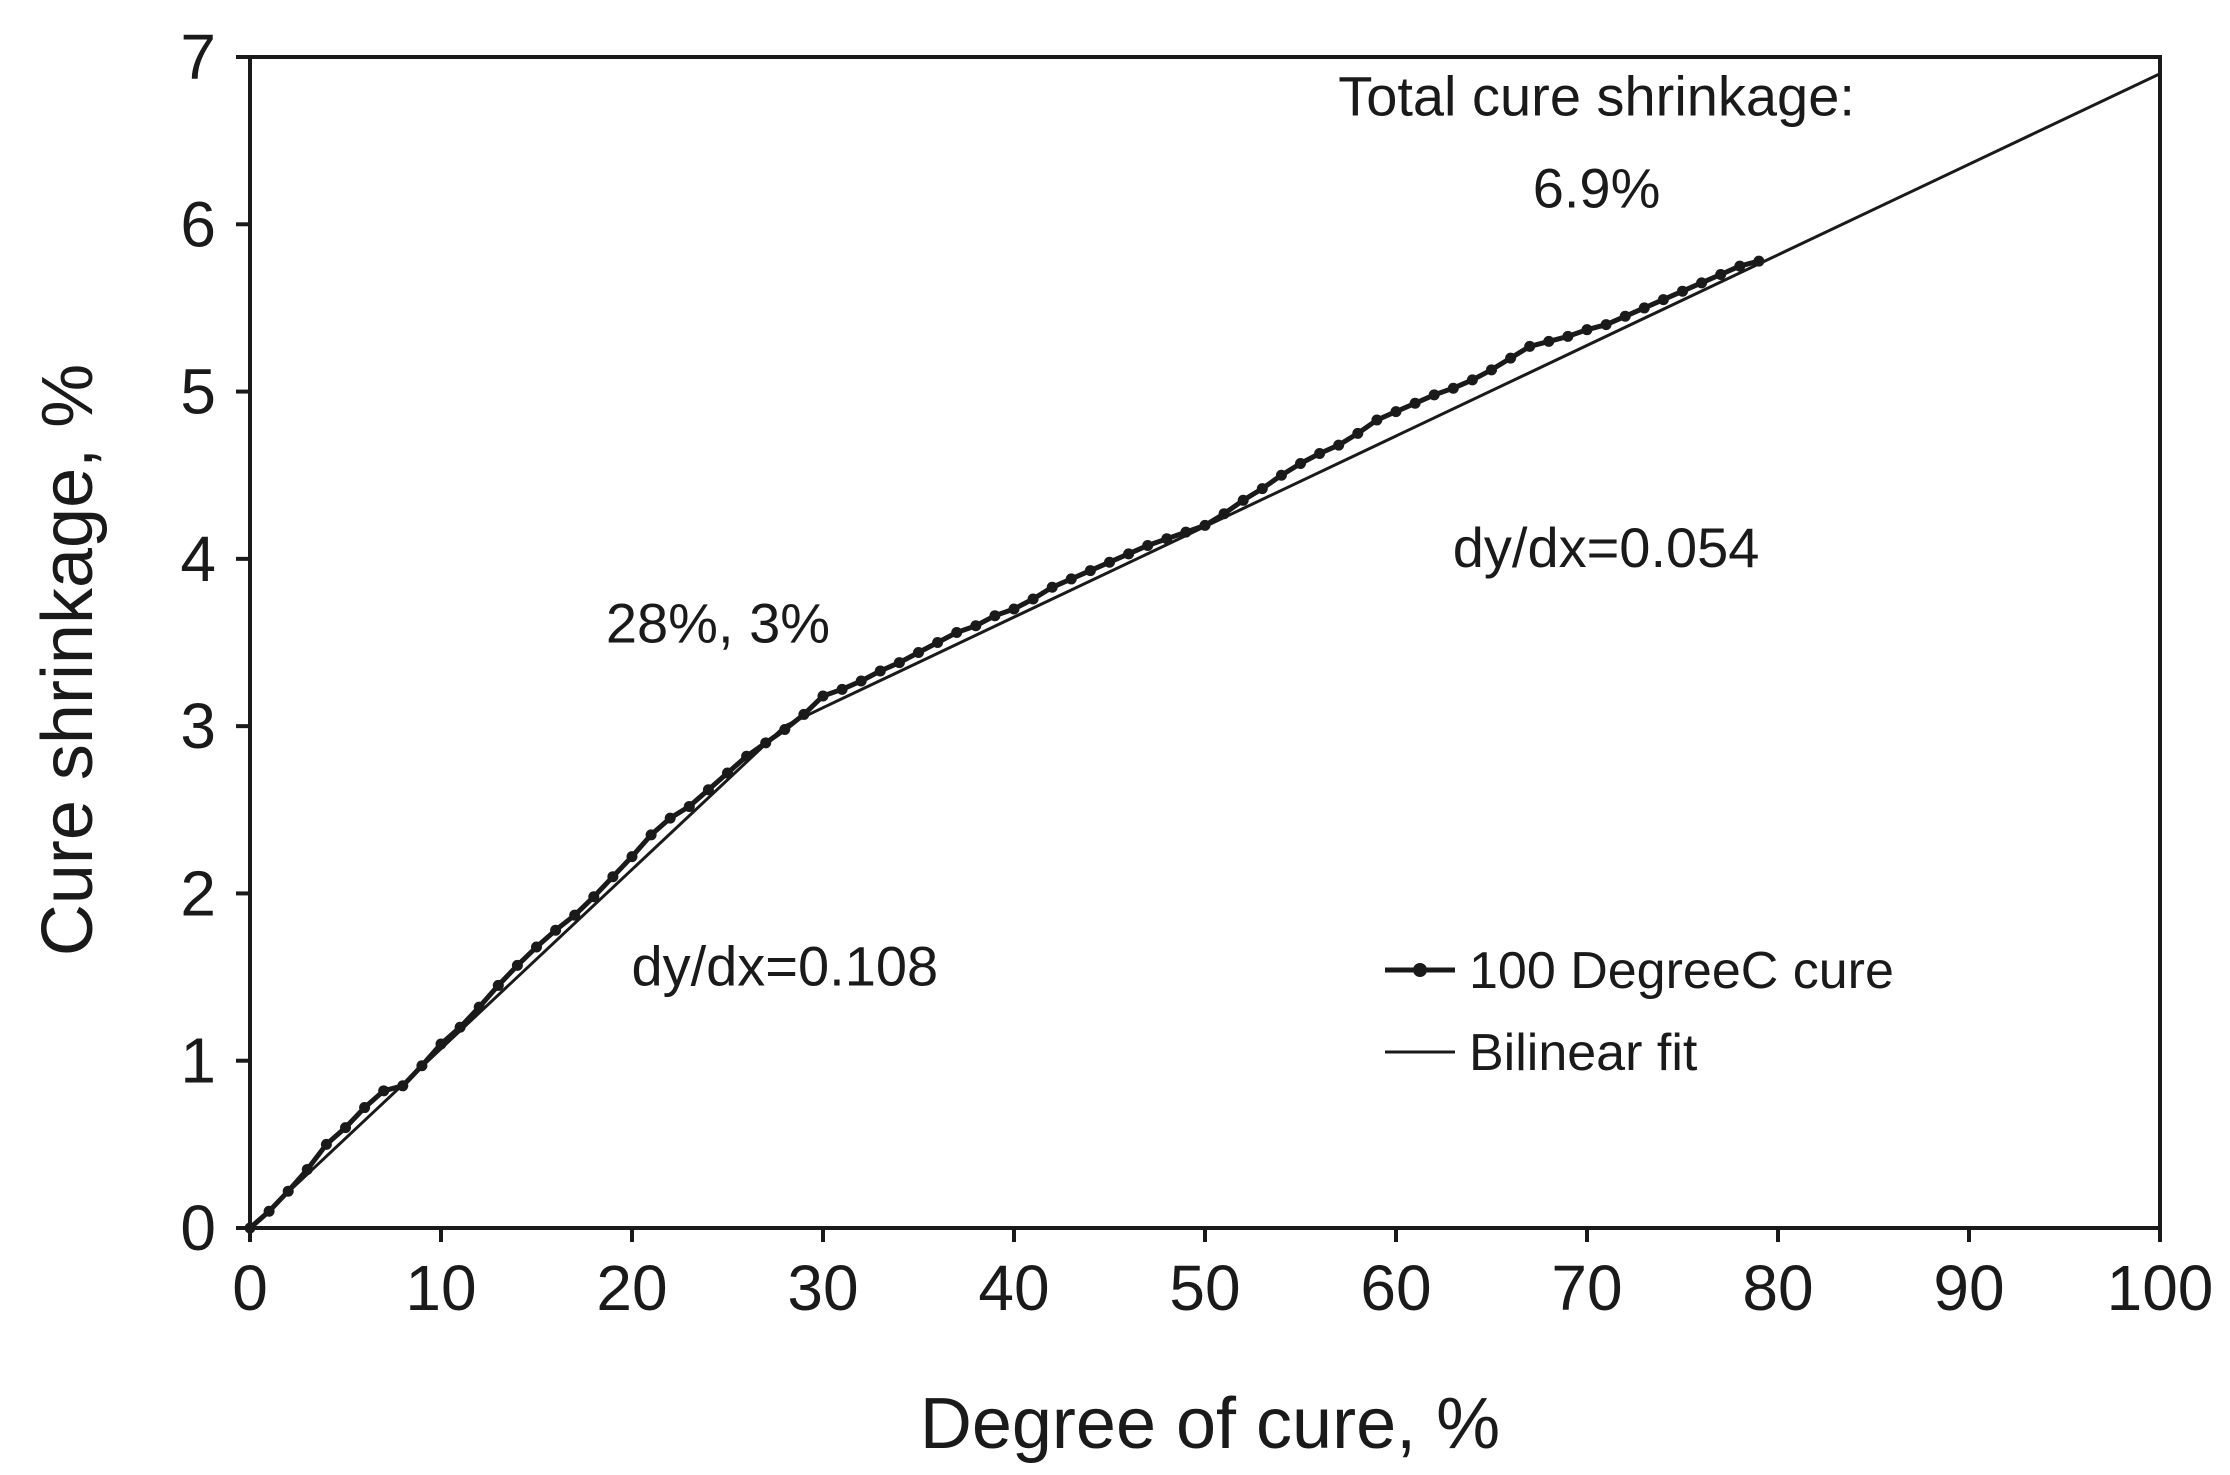 This screenshot has height=1475, width=2230. I want to click on y-tick-label: 7, so click(198, 57).